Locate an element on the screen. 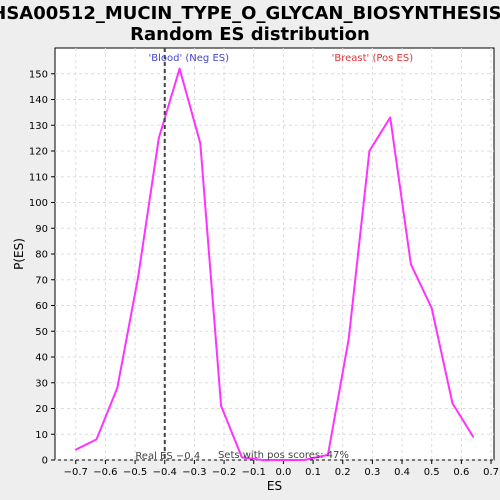 Image resolution: width=500 pixels, height=500 pixels. x-tick-label: 0.4 is located at coordinates (402, 472).